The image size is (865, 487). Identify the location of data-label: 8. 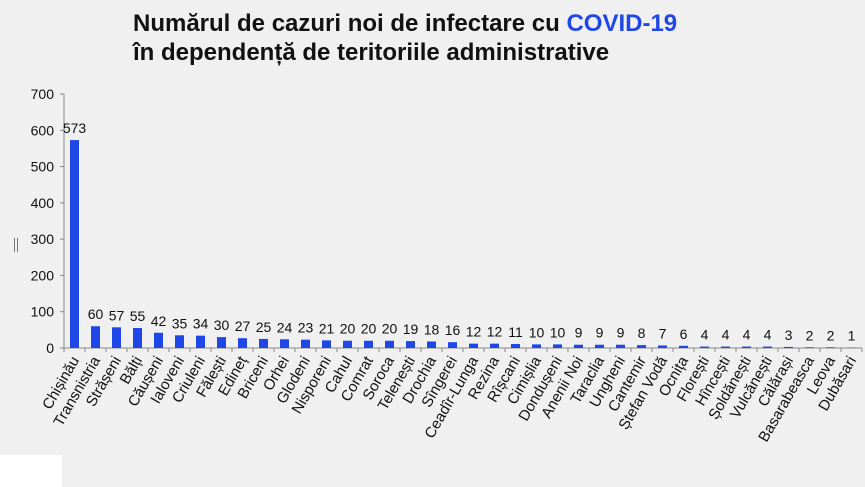
(642, 333).